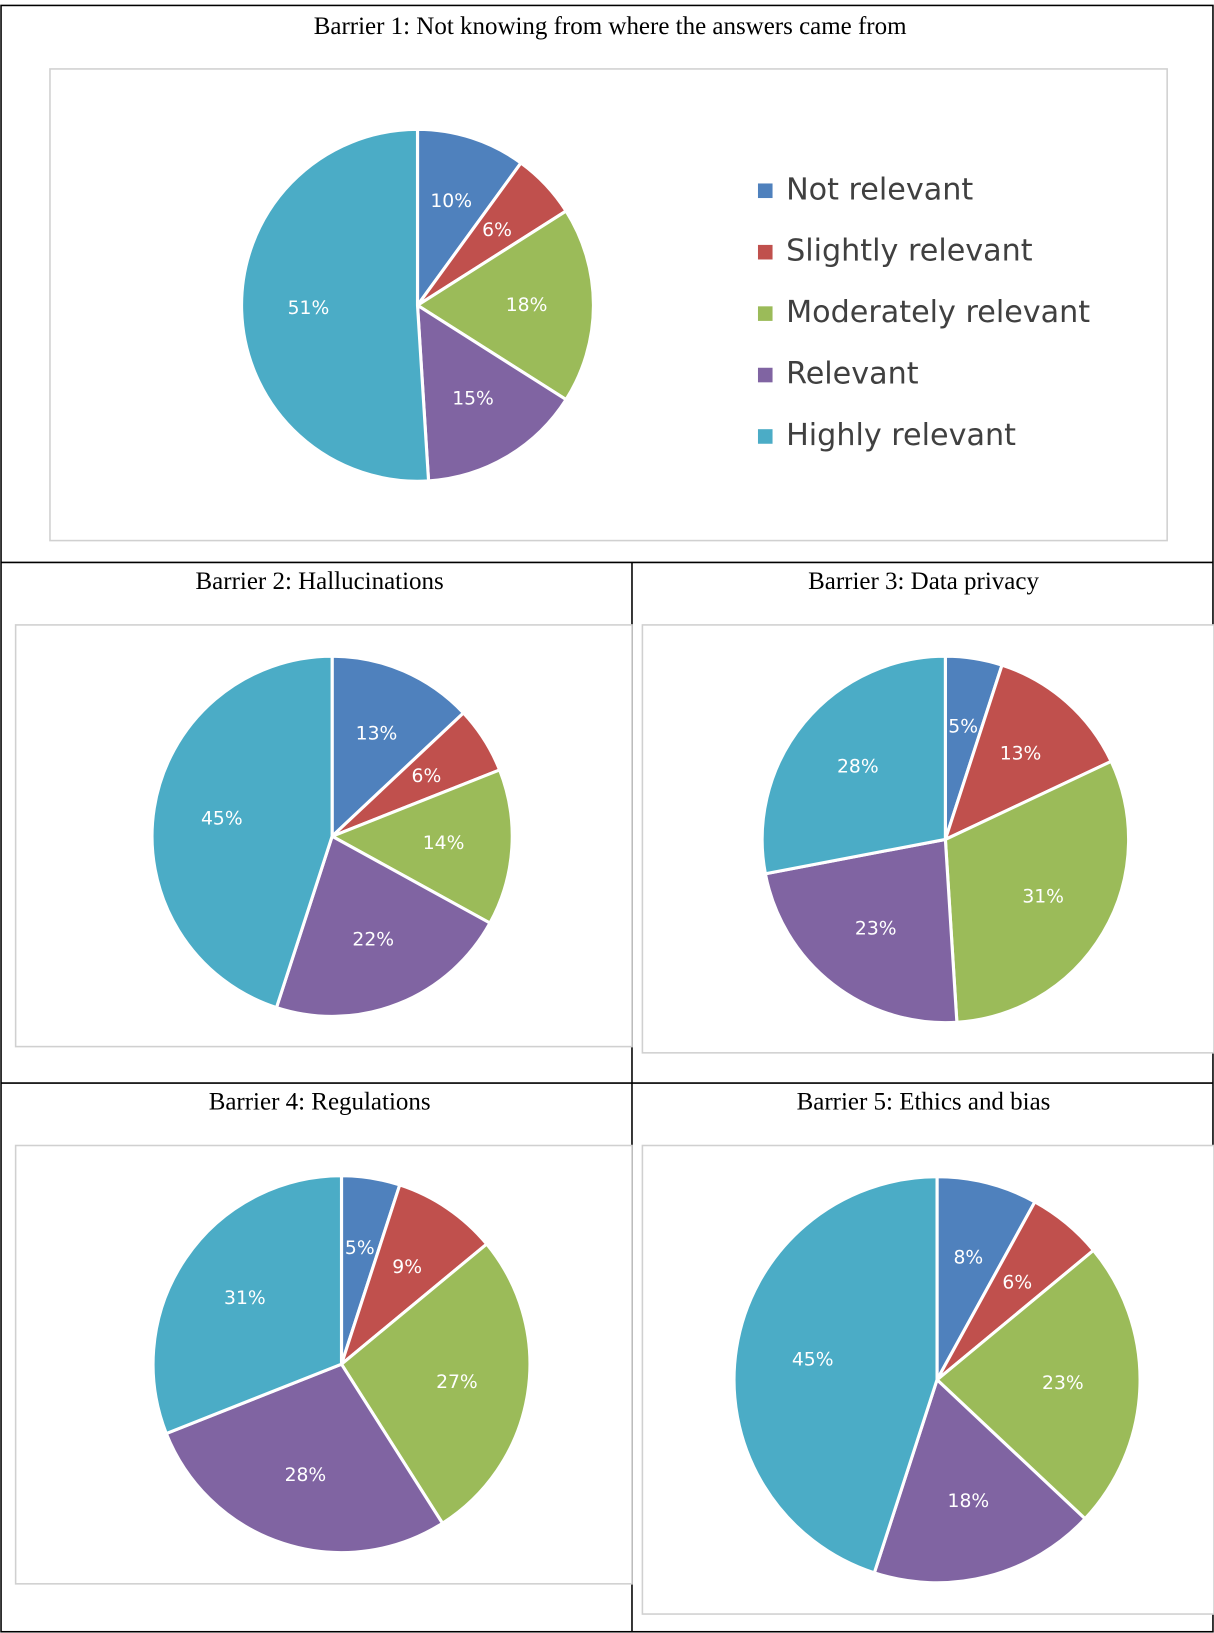 This screenshot has width=1214, height=1633. I want to click on data-label: 14%, so click(444, 843).